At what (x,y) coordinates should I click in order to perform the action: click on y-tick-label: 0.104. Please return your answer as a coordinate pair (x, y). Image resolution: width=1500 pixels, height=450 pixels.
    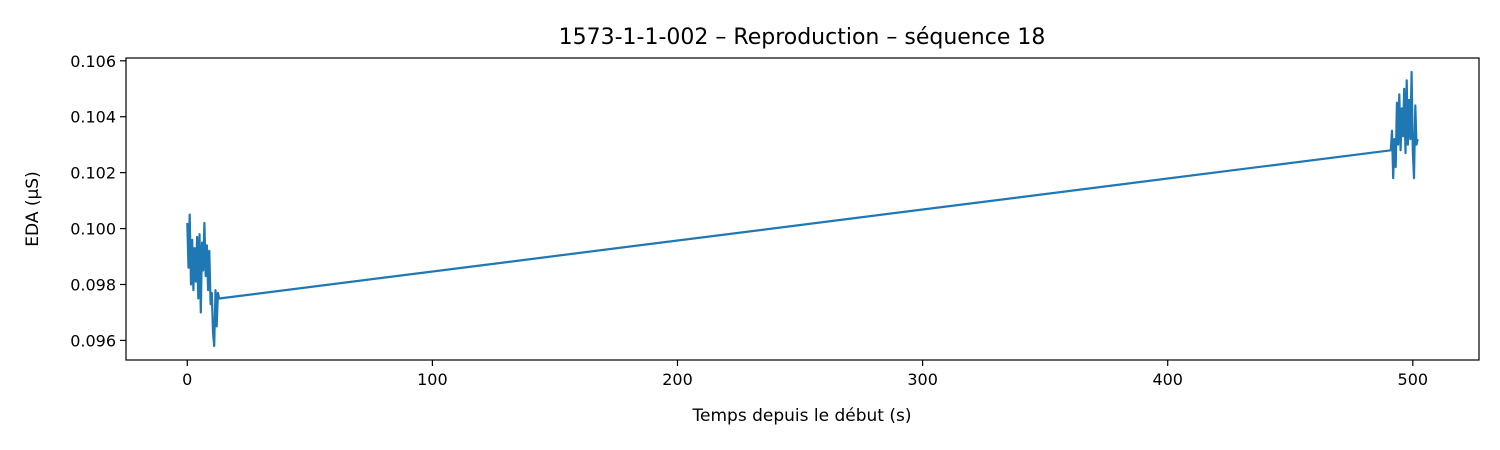
    Looking at the image, I should click on (93, 117).